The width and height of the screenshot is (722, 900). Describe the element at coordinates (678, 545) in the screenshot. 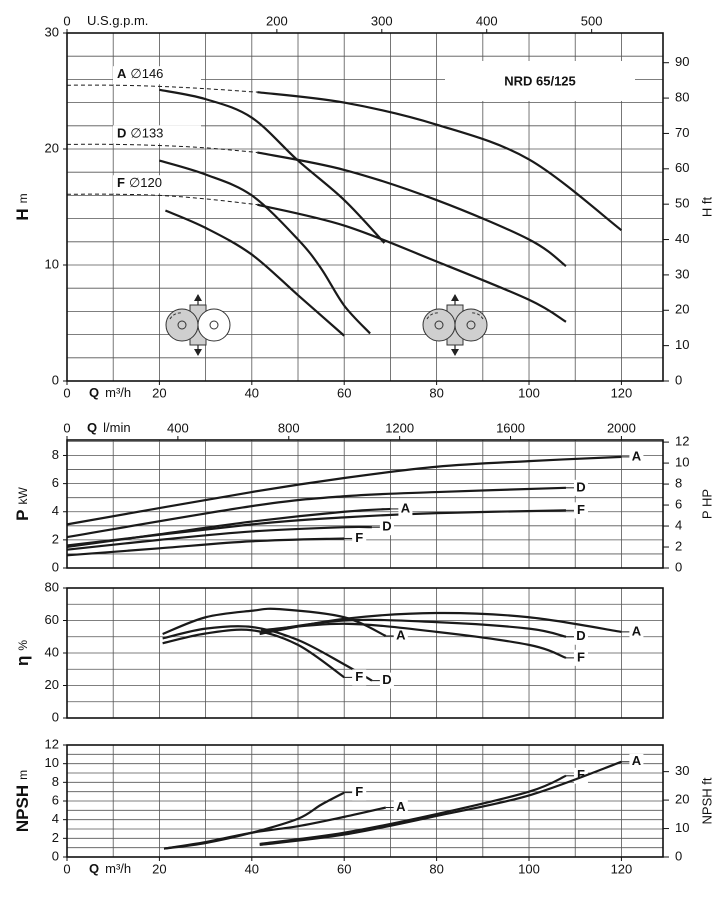

I see `y2-tick-label: 2` at that location.